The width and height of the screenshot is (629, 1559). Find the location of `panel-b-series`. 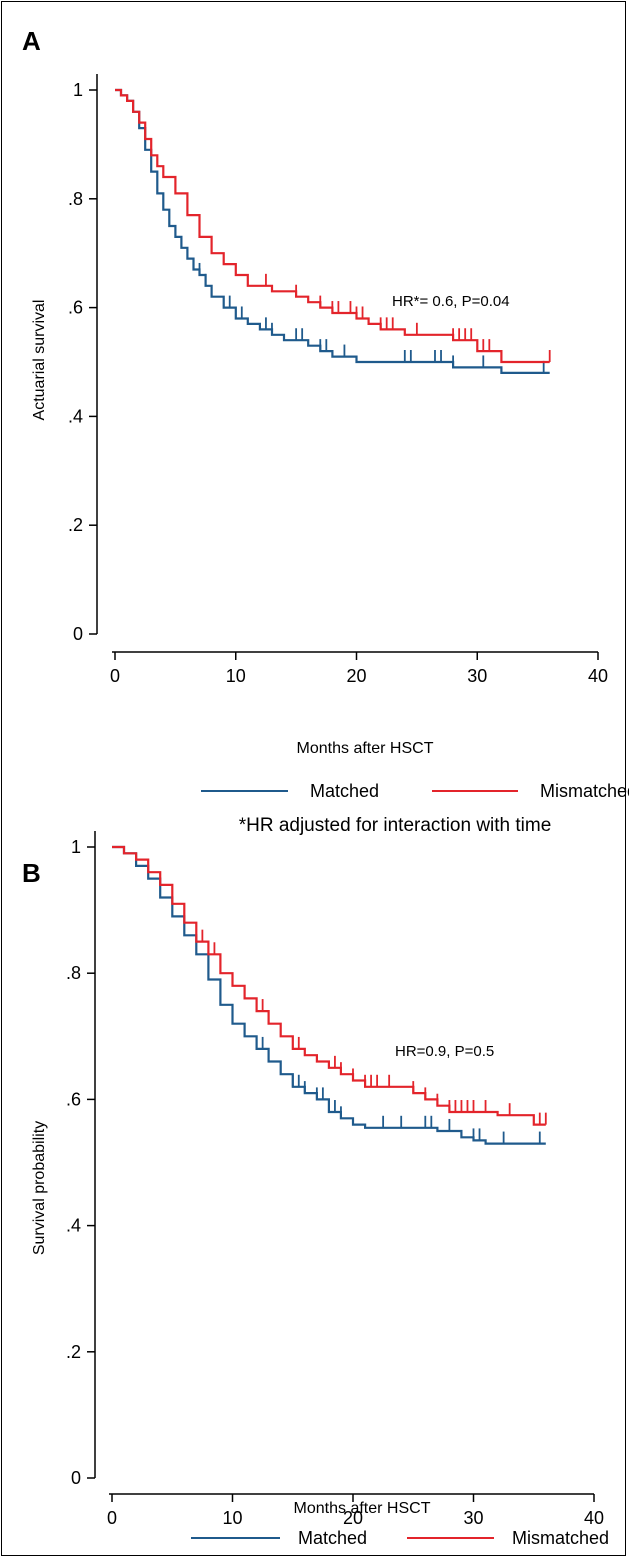

panel-b-series is located at coordinates (329, 995).